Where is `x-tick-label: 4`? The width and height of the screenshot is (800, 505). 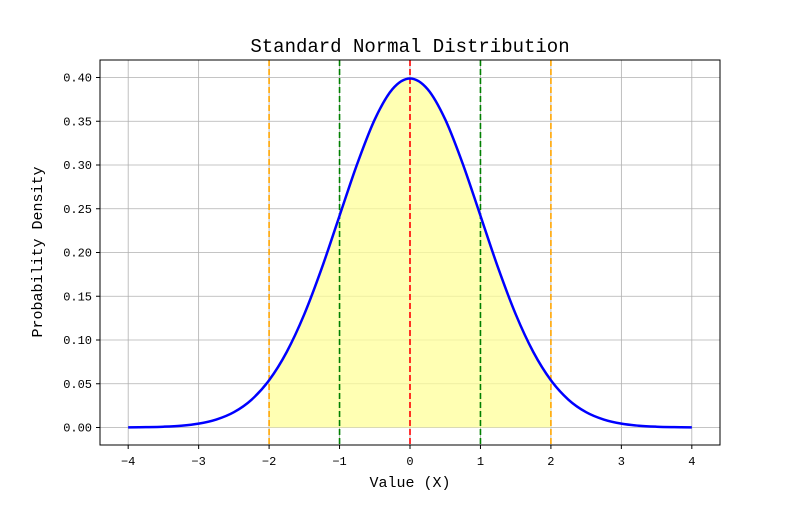
x-tick-label: 4 is located at coordinates (691, 462).